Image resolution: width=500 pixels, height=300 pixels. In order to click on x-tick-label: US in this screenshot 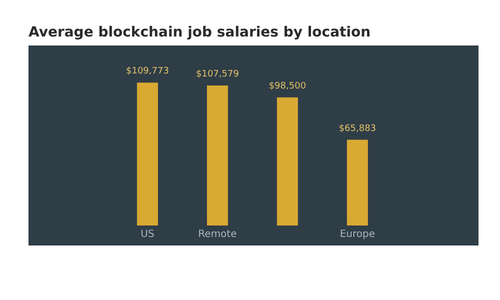, I will do `click(147, 234)`.